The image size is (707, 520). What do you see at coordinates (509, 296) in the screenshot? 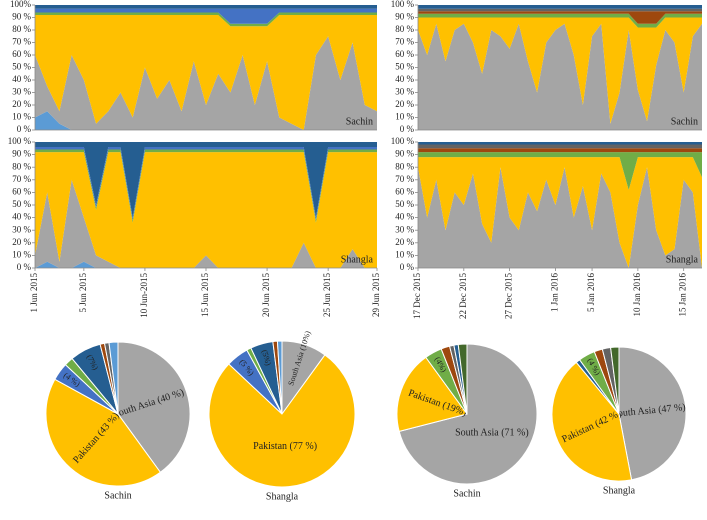
I see `x-tick-label: 27 Dec 2015` at bounding box center [509, 296].